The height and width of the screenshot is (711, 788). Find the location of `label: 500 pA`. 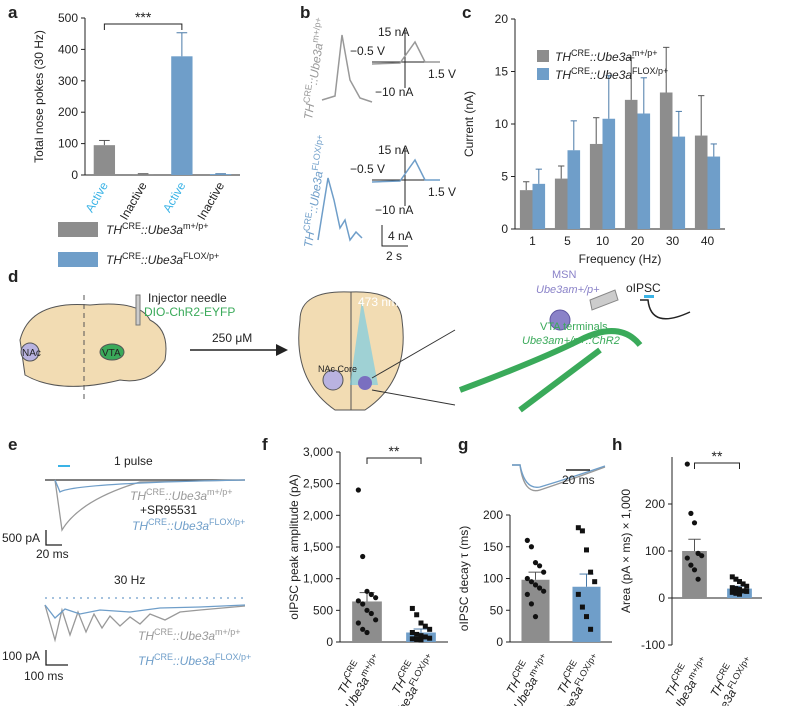

label: 500 pA is located at coordinates (21, 538).